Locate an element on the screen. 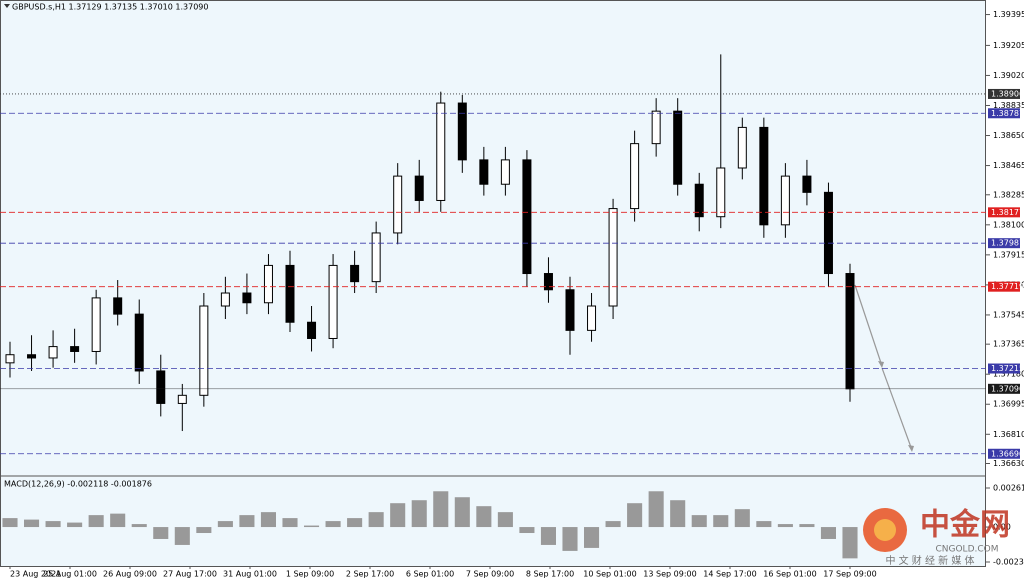 The width and height of the screenshot is (1024, 580). x-tick-label: 23 Aug 2021 is located at coordinates (35, 574).